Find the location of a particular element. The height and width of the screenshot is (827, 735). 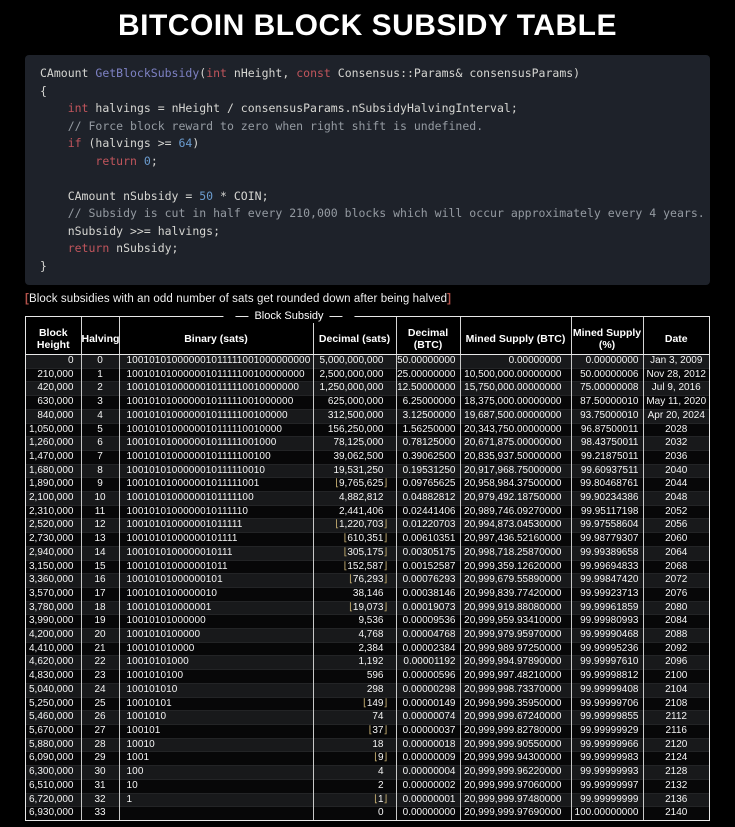

cell-height: 2,940,000 is located at coordinates (51, 552).